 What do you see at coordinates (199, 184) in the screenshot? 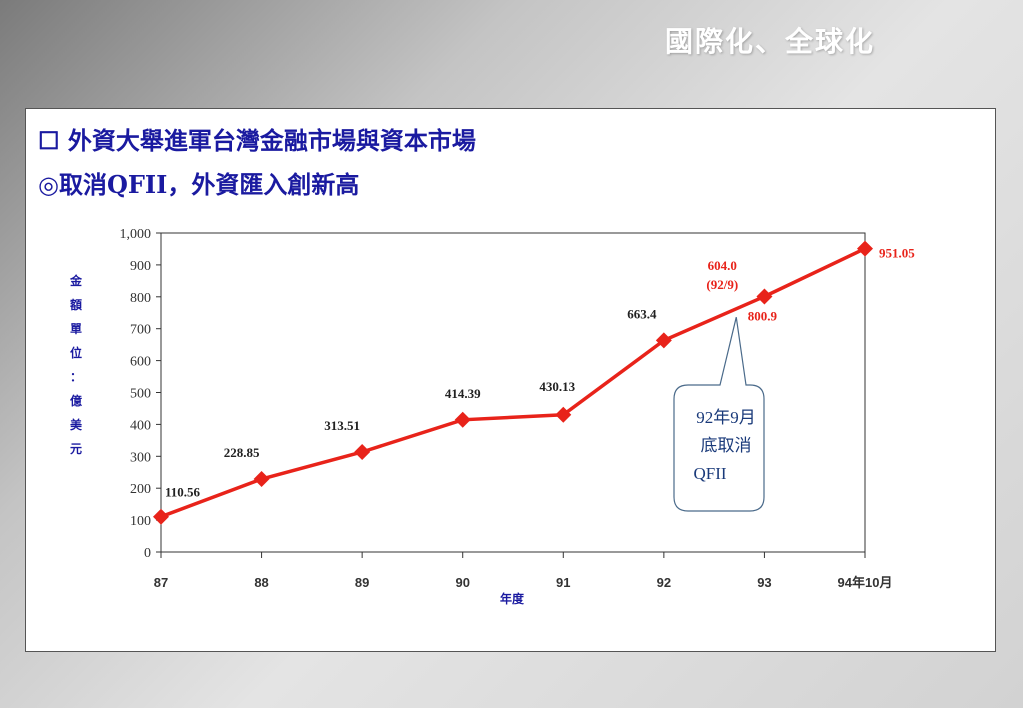
I see `headline-secondary: ◎取消QFII，外資匯入創新高` at bounding box center [199, 184].